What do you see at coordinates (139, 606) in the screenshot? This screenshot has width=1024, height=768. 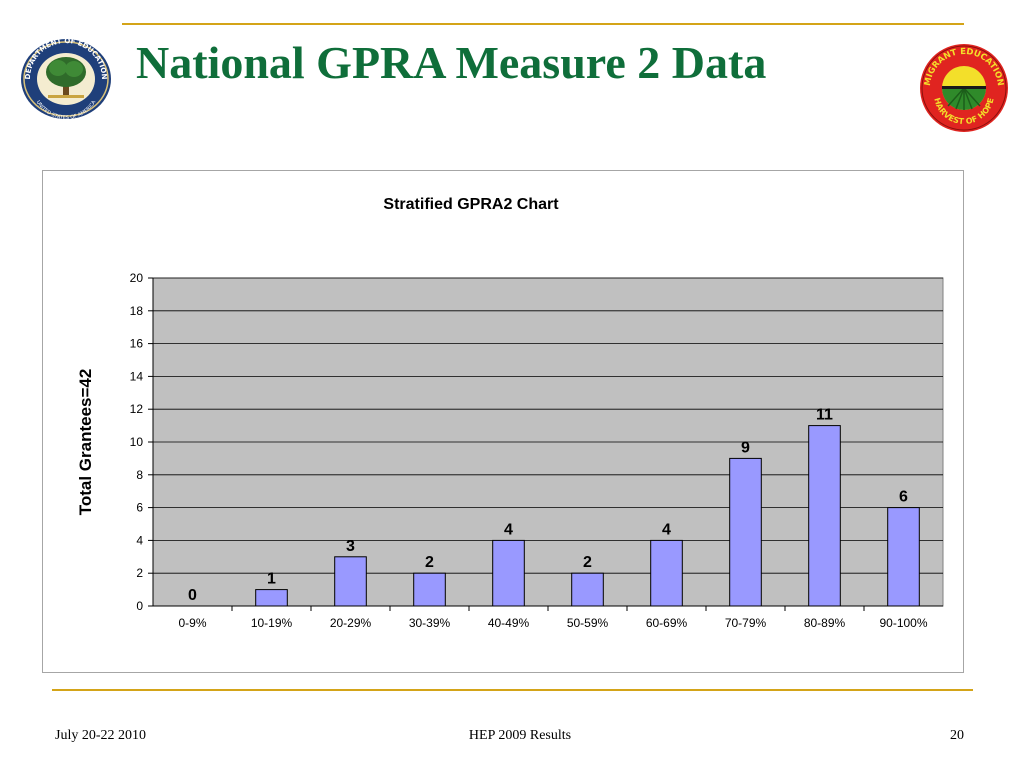 I see `y-tick-label: 0` at bounding box center [139, 606].